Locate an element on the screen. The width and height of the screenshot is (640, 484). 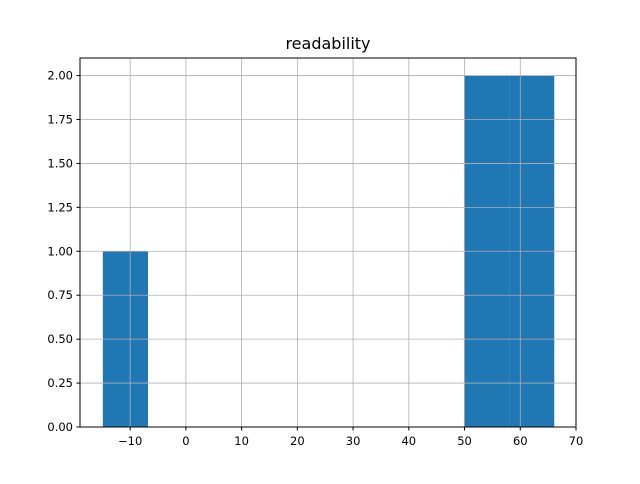
y-tick-label: 1.25 is located at coordinates (60, 207).